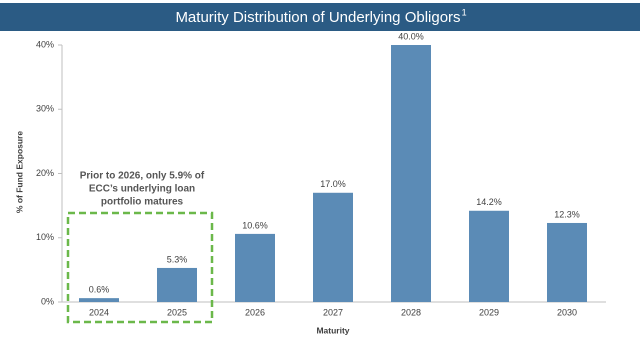 The width and height of the screenshot is (640, 346). I want to click on title-banner, so click(320, 17).